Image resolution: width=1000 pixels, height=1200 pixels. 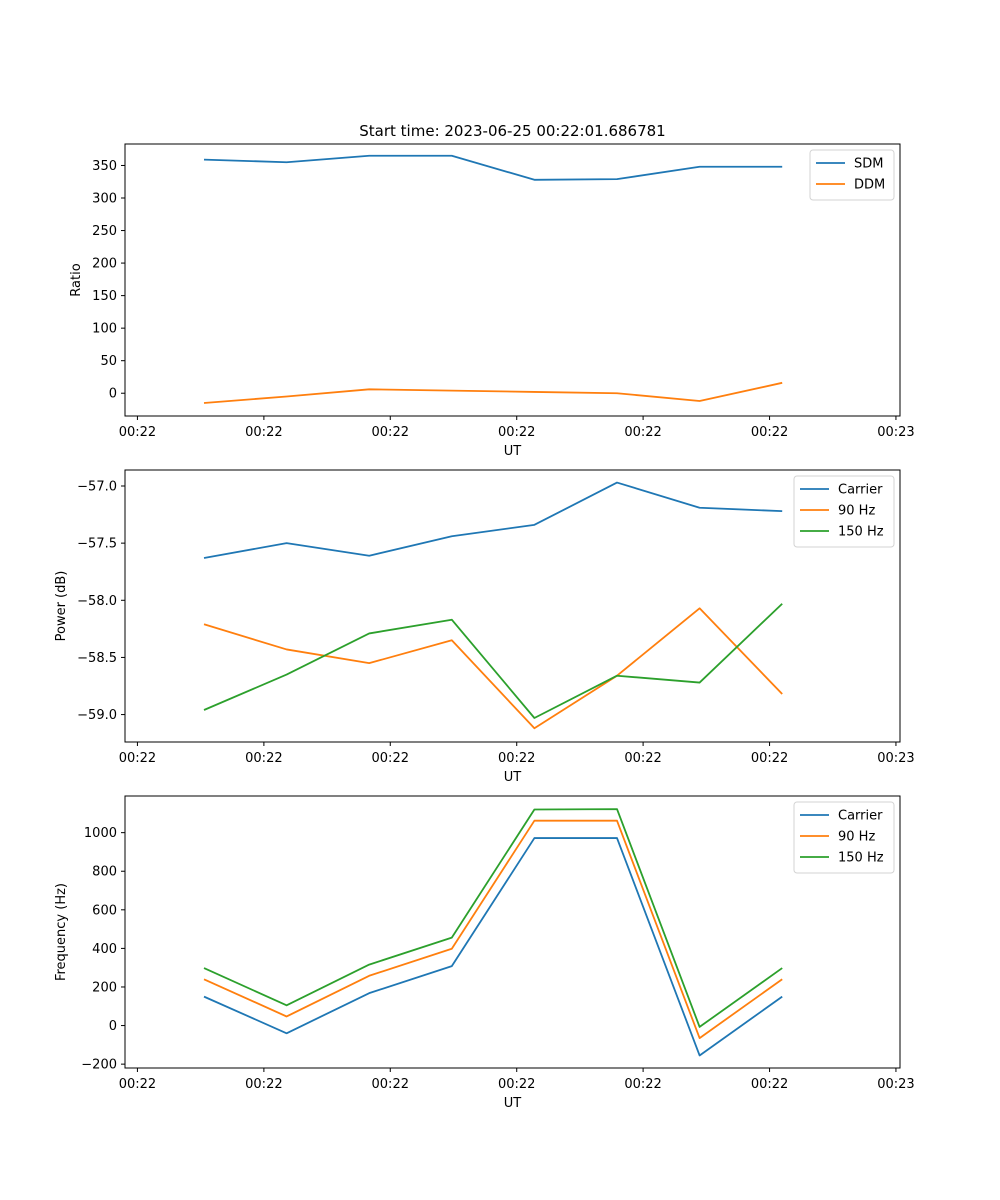 I want to click on y-tick-label: 800, so click(x=104, y=872).